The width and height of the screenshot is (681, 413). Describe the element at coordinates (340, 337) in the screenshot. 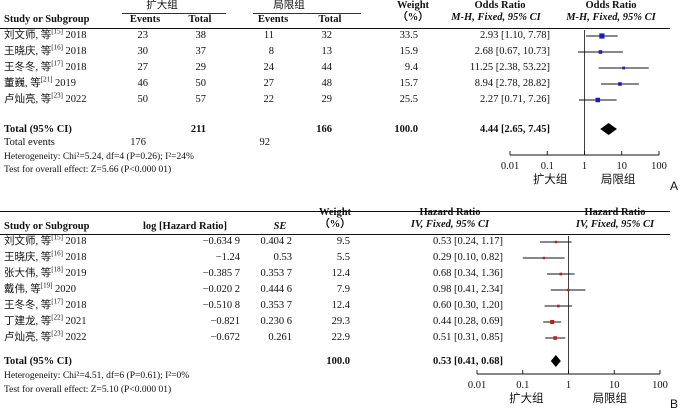

I see `study-weight: 22.9` at that location.